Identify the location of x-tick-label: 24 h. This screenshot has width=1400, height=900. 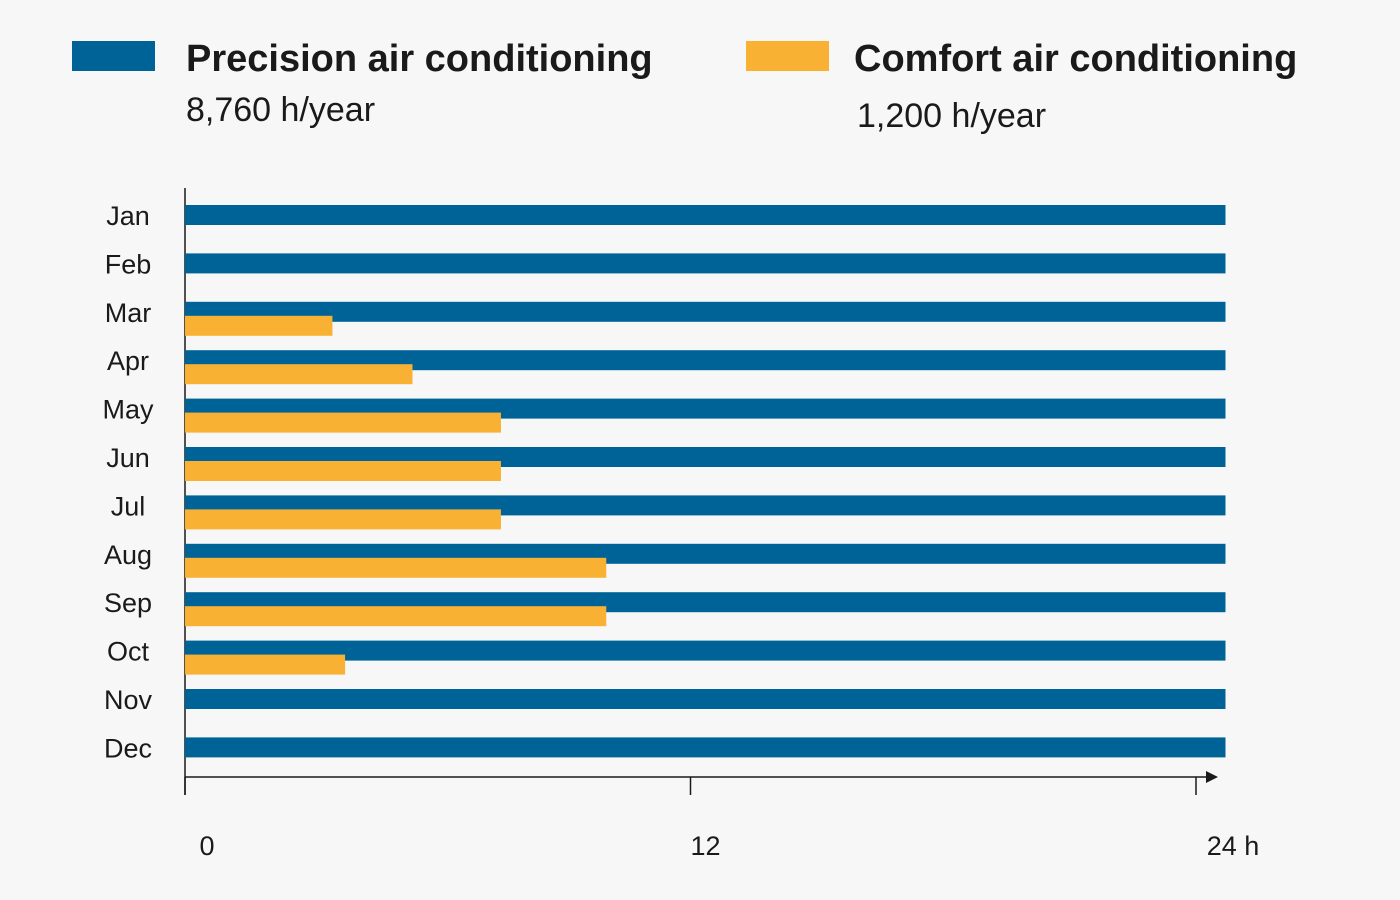
(1233, 846).